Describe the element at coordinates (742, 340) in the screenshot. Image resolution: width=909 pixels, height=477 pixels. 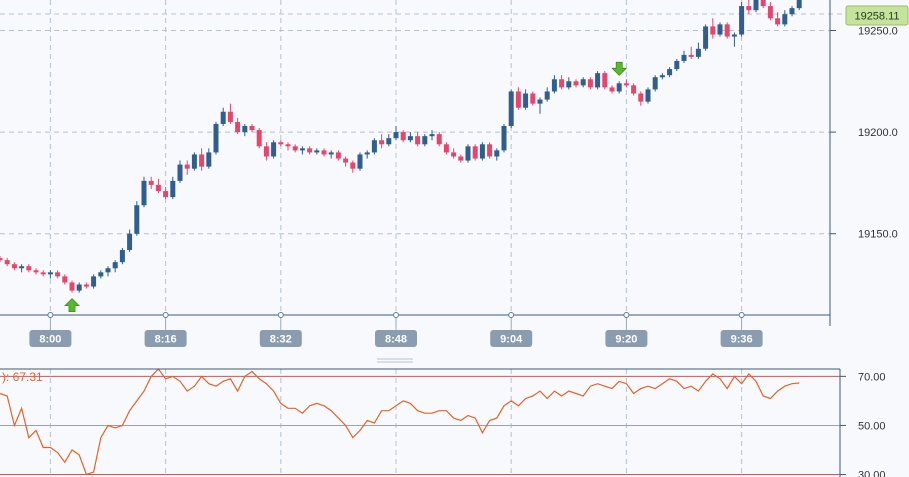
I see `time-tick-label: 9:36` at that location.